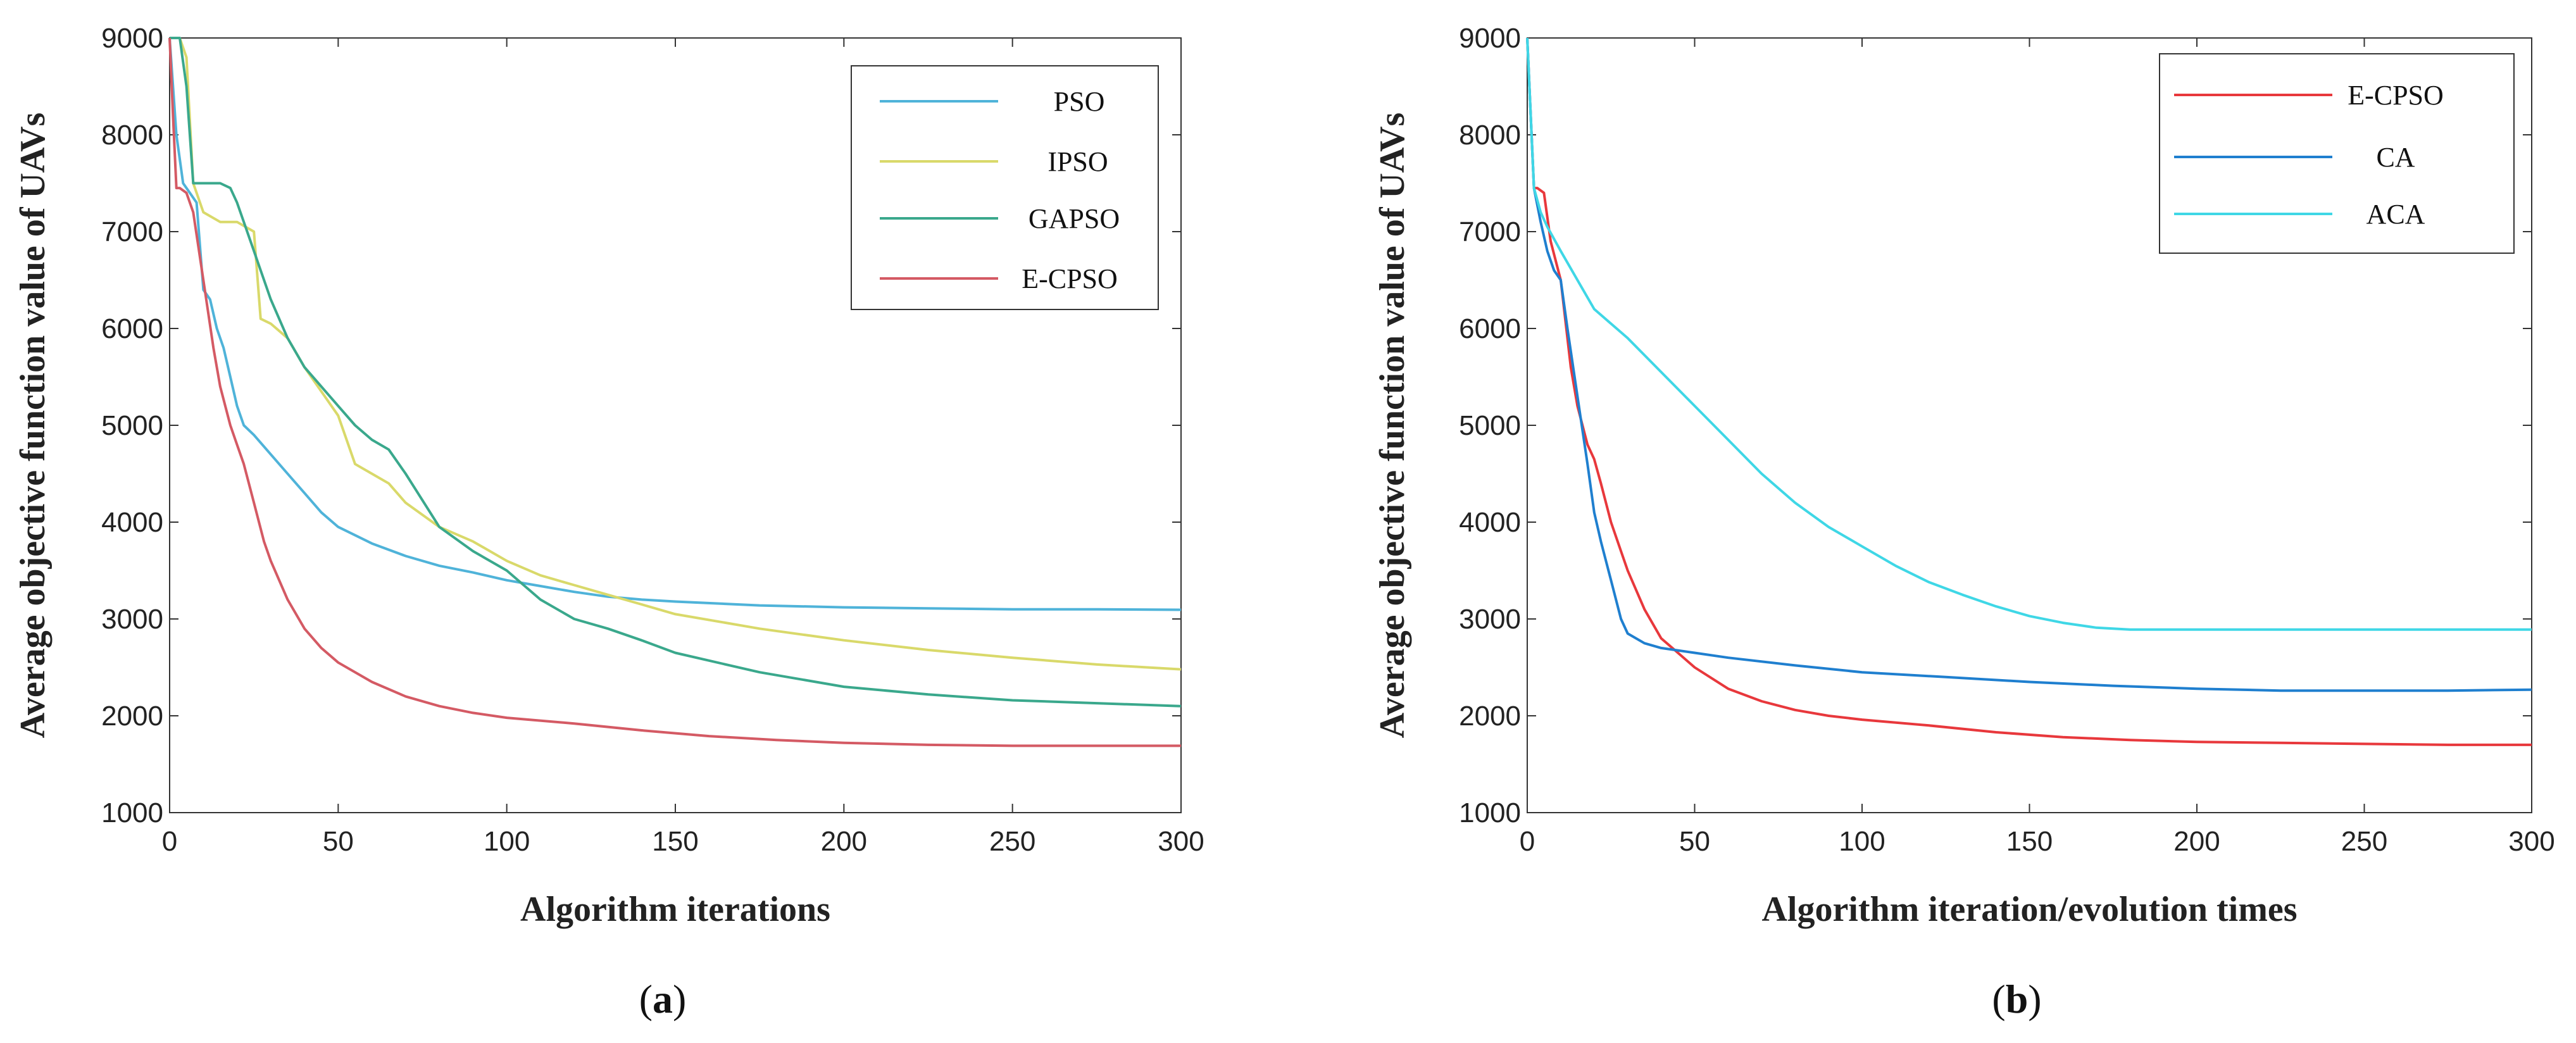  I want to click on legend: PSO IPSO GAPSO E-CPSO, so click(1005, 187).